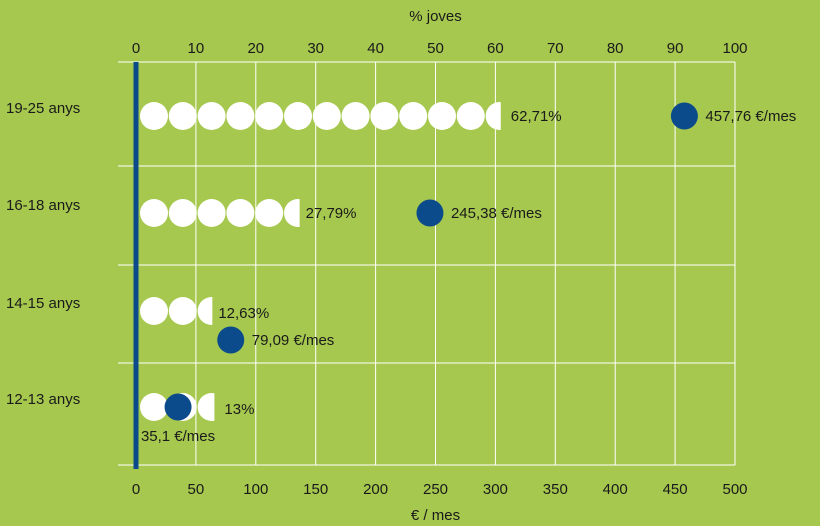  What do you see at coordinates (43, 399) in the screenshot?
I see `category-label: 12-13 anys` at bounding box center [43, 399].